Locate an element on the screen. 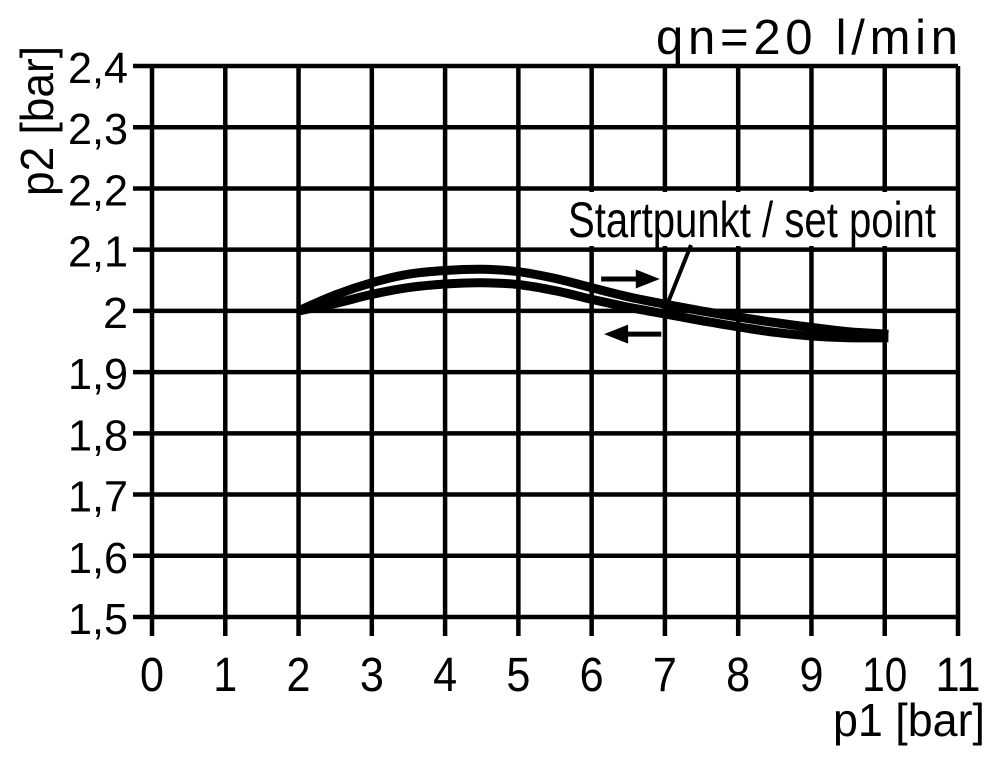  flow-rate-label: qn=20 l/min is located at coordinates (807, 38).